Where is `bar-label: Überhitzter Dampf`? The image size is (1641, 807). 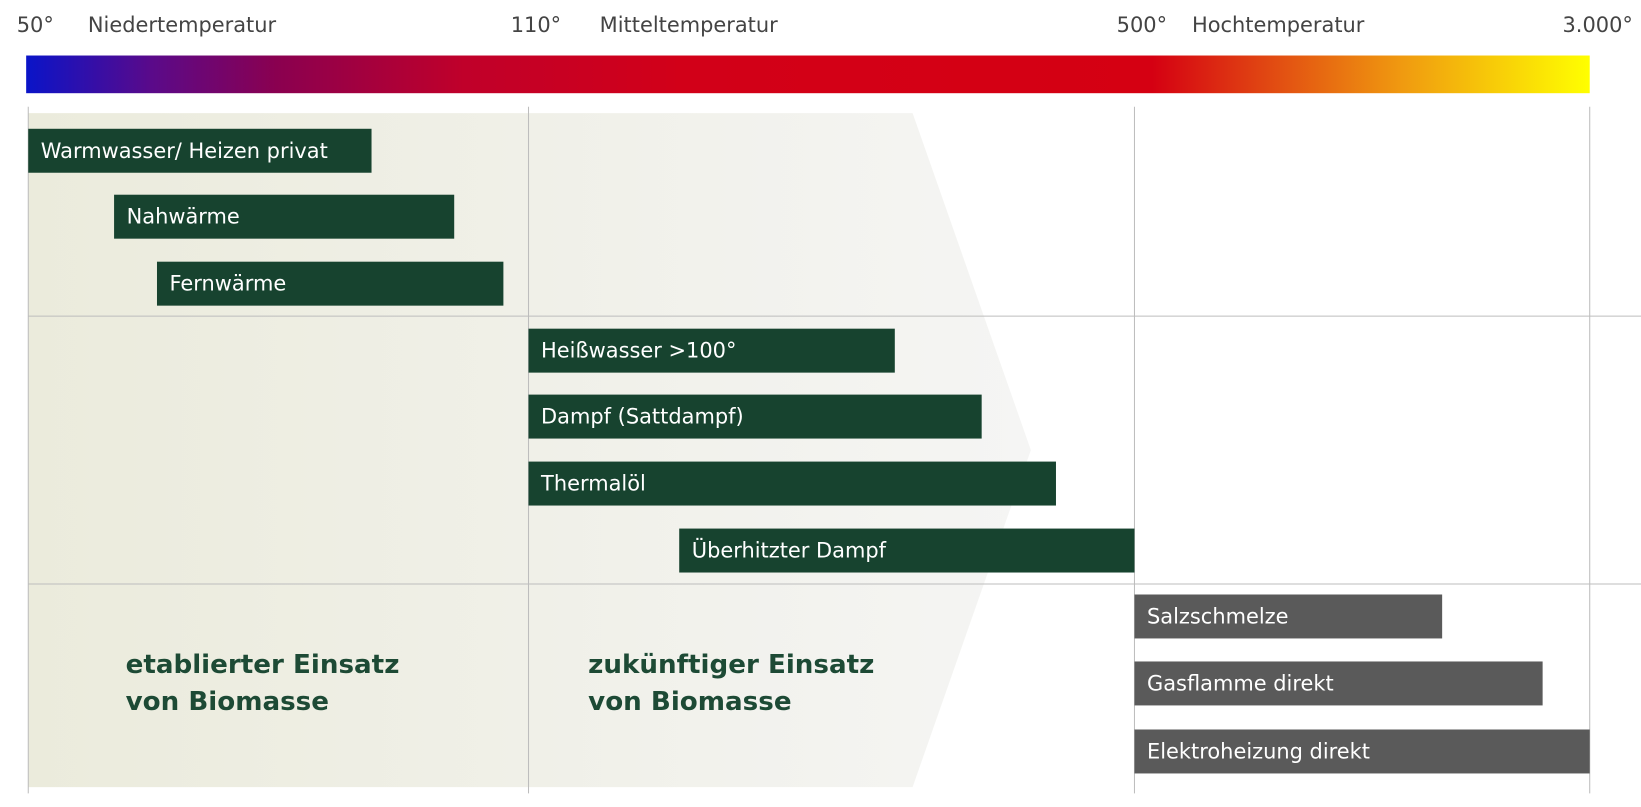
bar-label: Überhitzter Dampf is located at coordinates (789, 550).